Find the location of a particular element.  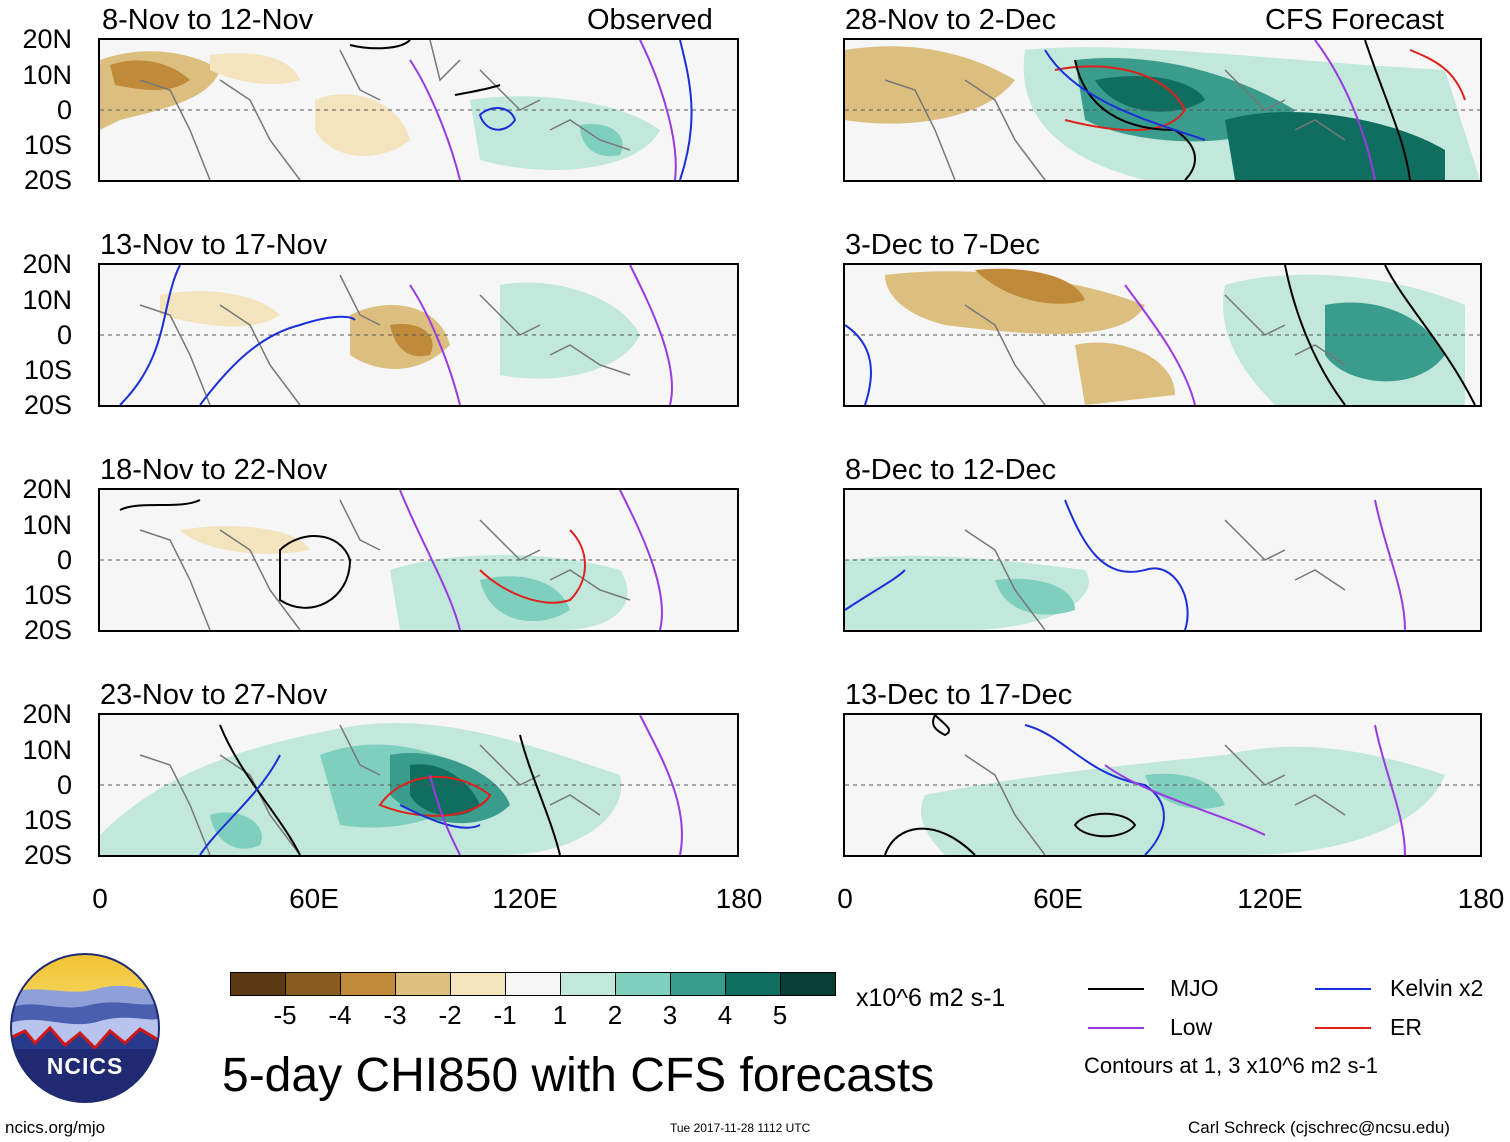

colorbar-label: -1 is located at coordinates (505, 1015).